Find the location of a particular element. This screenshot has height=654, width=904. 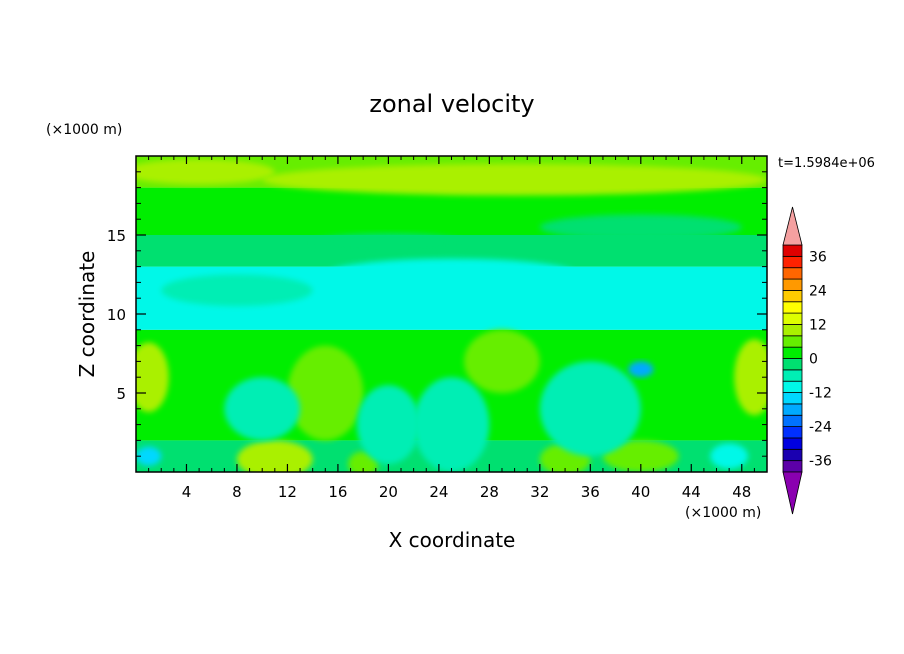

colorbar-tick-label: 12 is located at coordinates (818, 325).